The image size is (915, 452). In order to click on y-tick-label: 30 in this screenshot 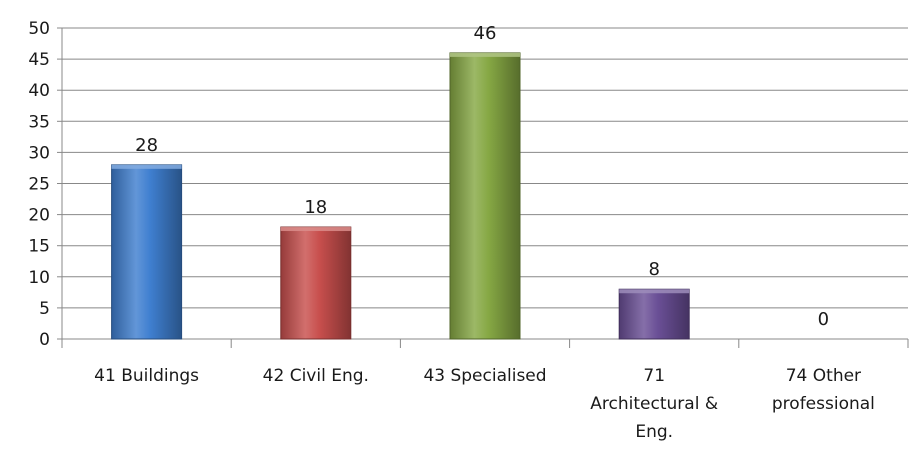, I will do `click(39, 153)`.